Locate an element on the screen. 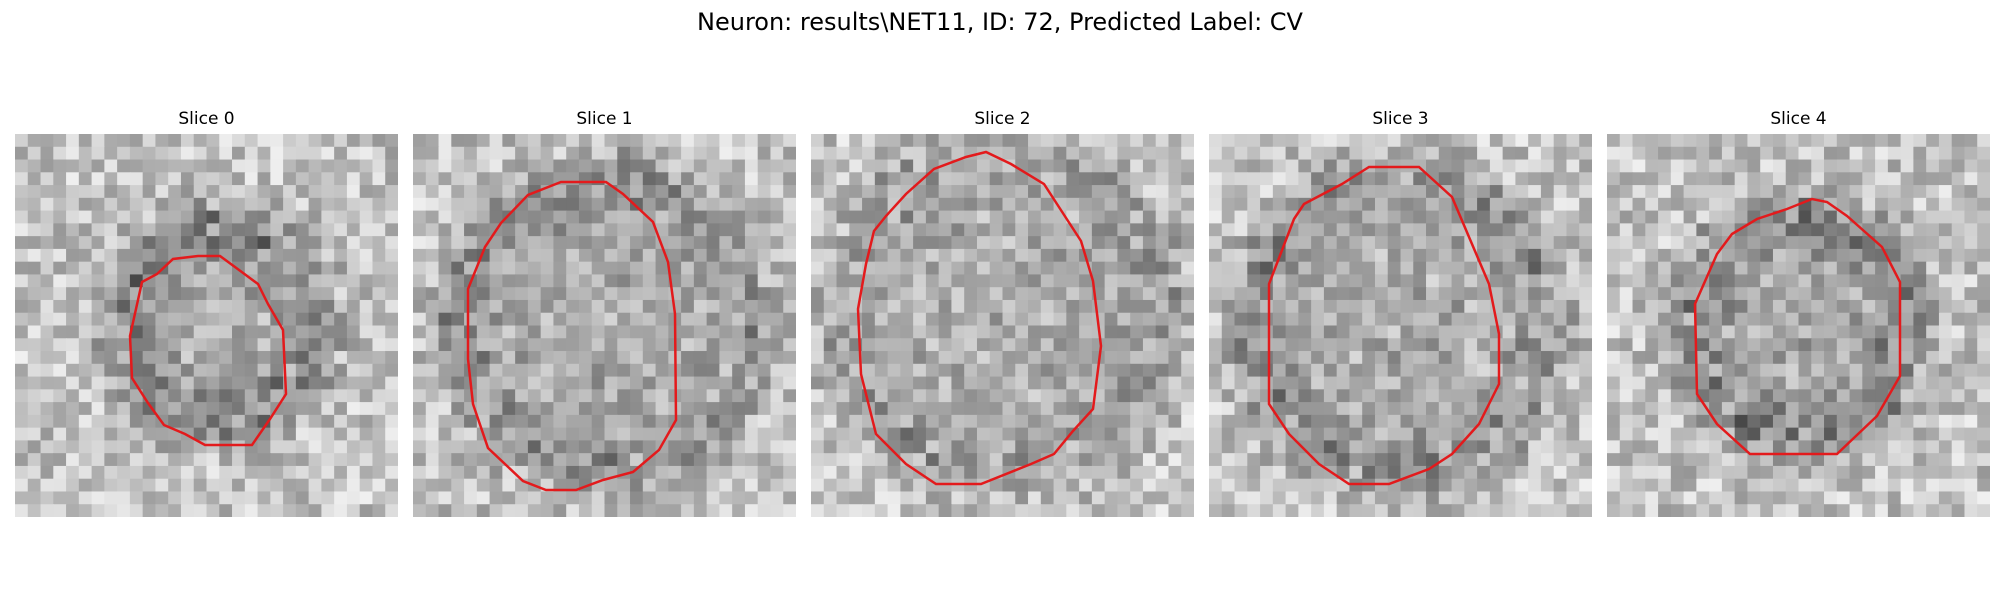 Image resolution: width=2000 pixels, height=600 pixels. slice-title-1: Slice 1 is located at coordinates (604, 119).